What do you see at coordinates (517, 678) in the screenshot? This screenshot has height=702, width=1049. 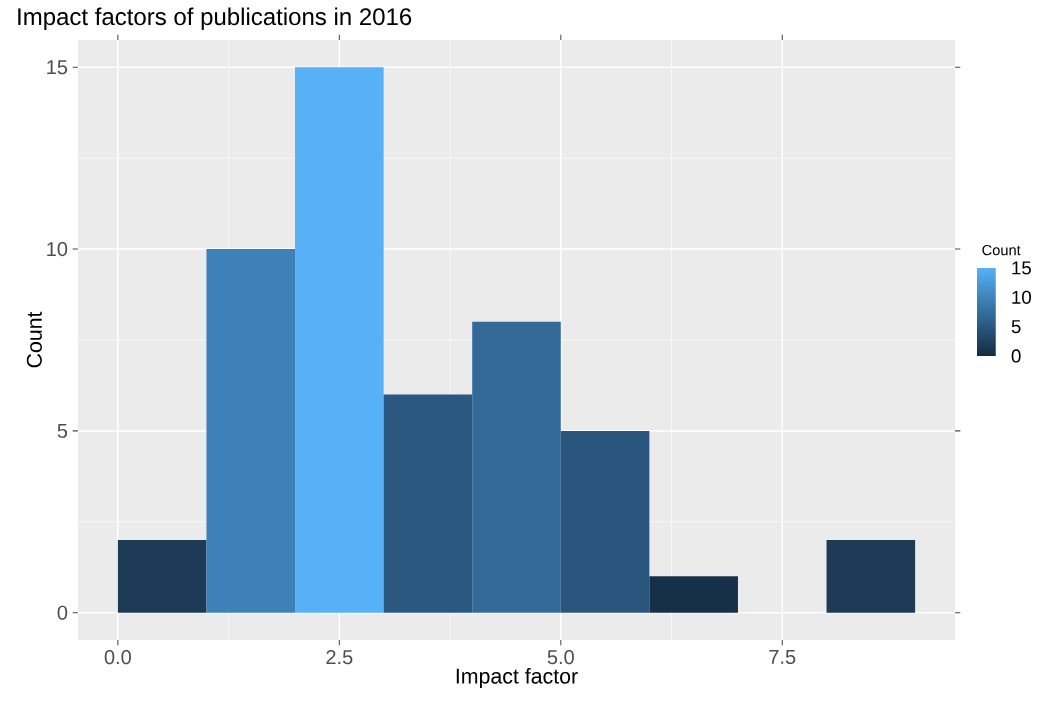 I see `x-axis-title: Impact factor` at bounding box center [517, 678].